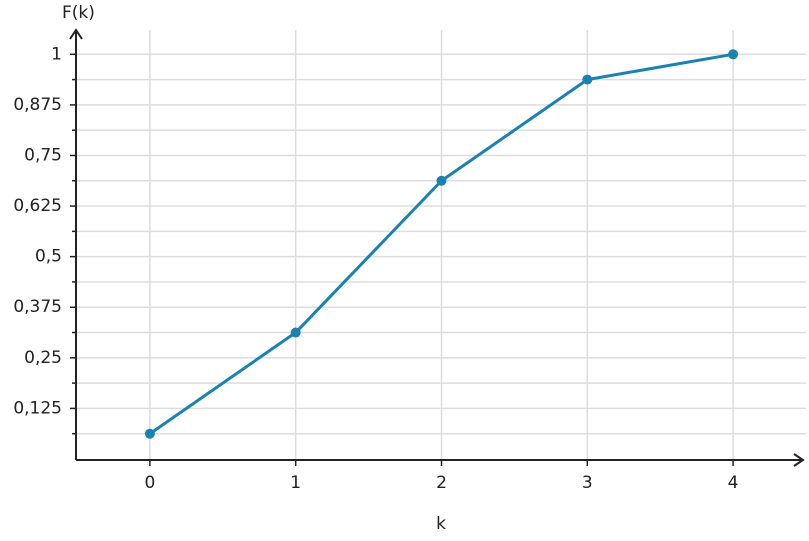  What do you see at coordinates (37, 105) in the screenshot?
I see `y-tick-label: 0,875` at bounding box center [37, 105].